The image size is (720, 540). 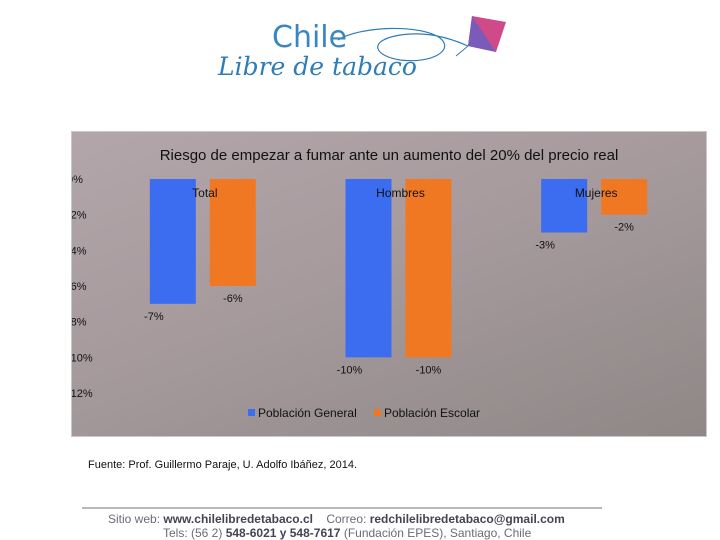 What do you see at coordinates (437, 533) in the screenshot?
I see `tel-suffix: (Fundación EPES), Santiago, Chile` at bounding box center [437, 533].